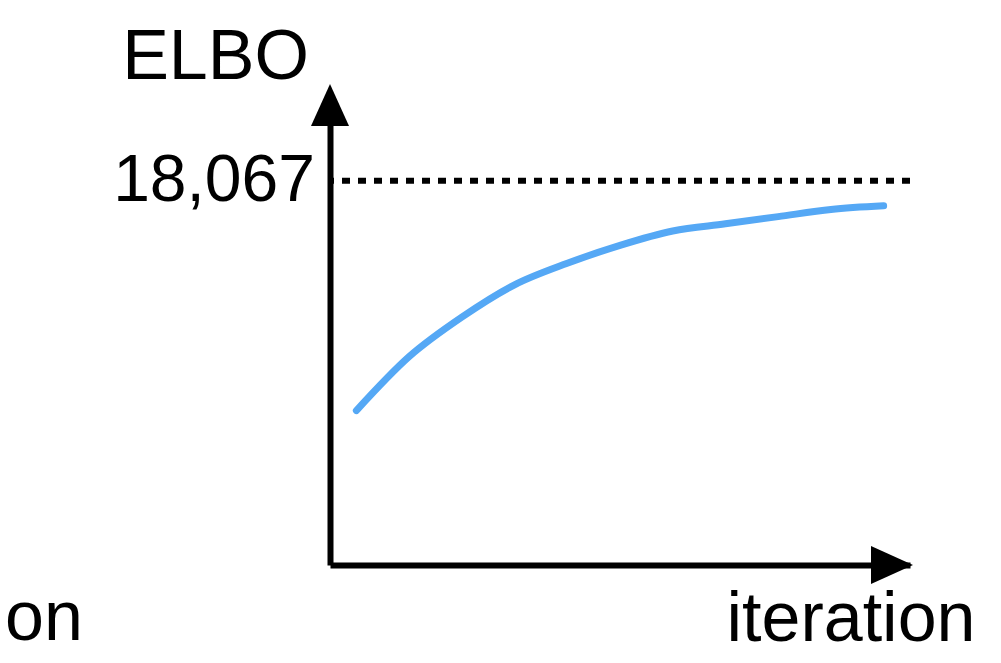  Describe the element at coordinates (215, 54) in the screenshot. I see `y-axis-title: ELBO` at that location.